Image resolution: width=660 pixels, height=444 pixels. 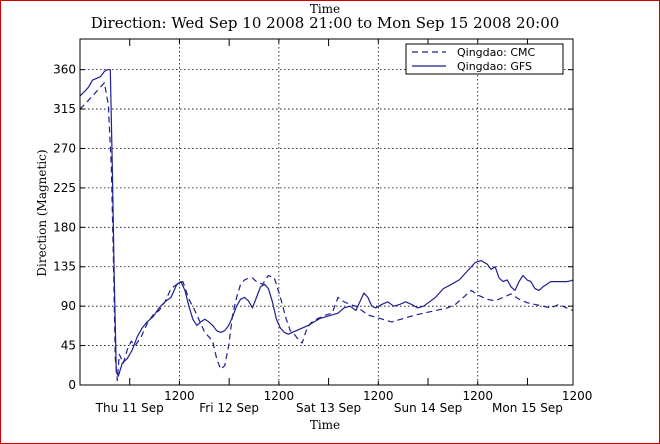 I want to click on x-major-tick-label: Mon 15 Sep, so click(x=527, y=408).